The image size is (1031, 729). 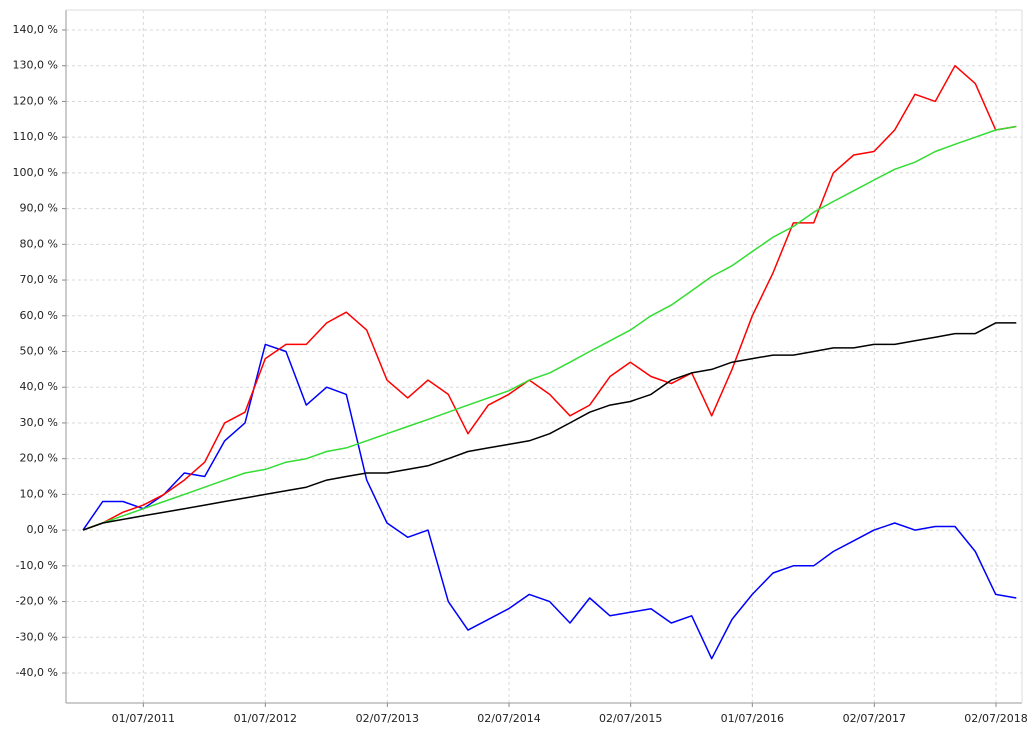 What do you see at coordinates (39, 458) in the screenshot?
I see `y-tick-label: 20,0 %` at bounding box center [39, 458].